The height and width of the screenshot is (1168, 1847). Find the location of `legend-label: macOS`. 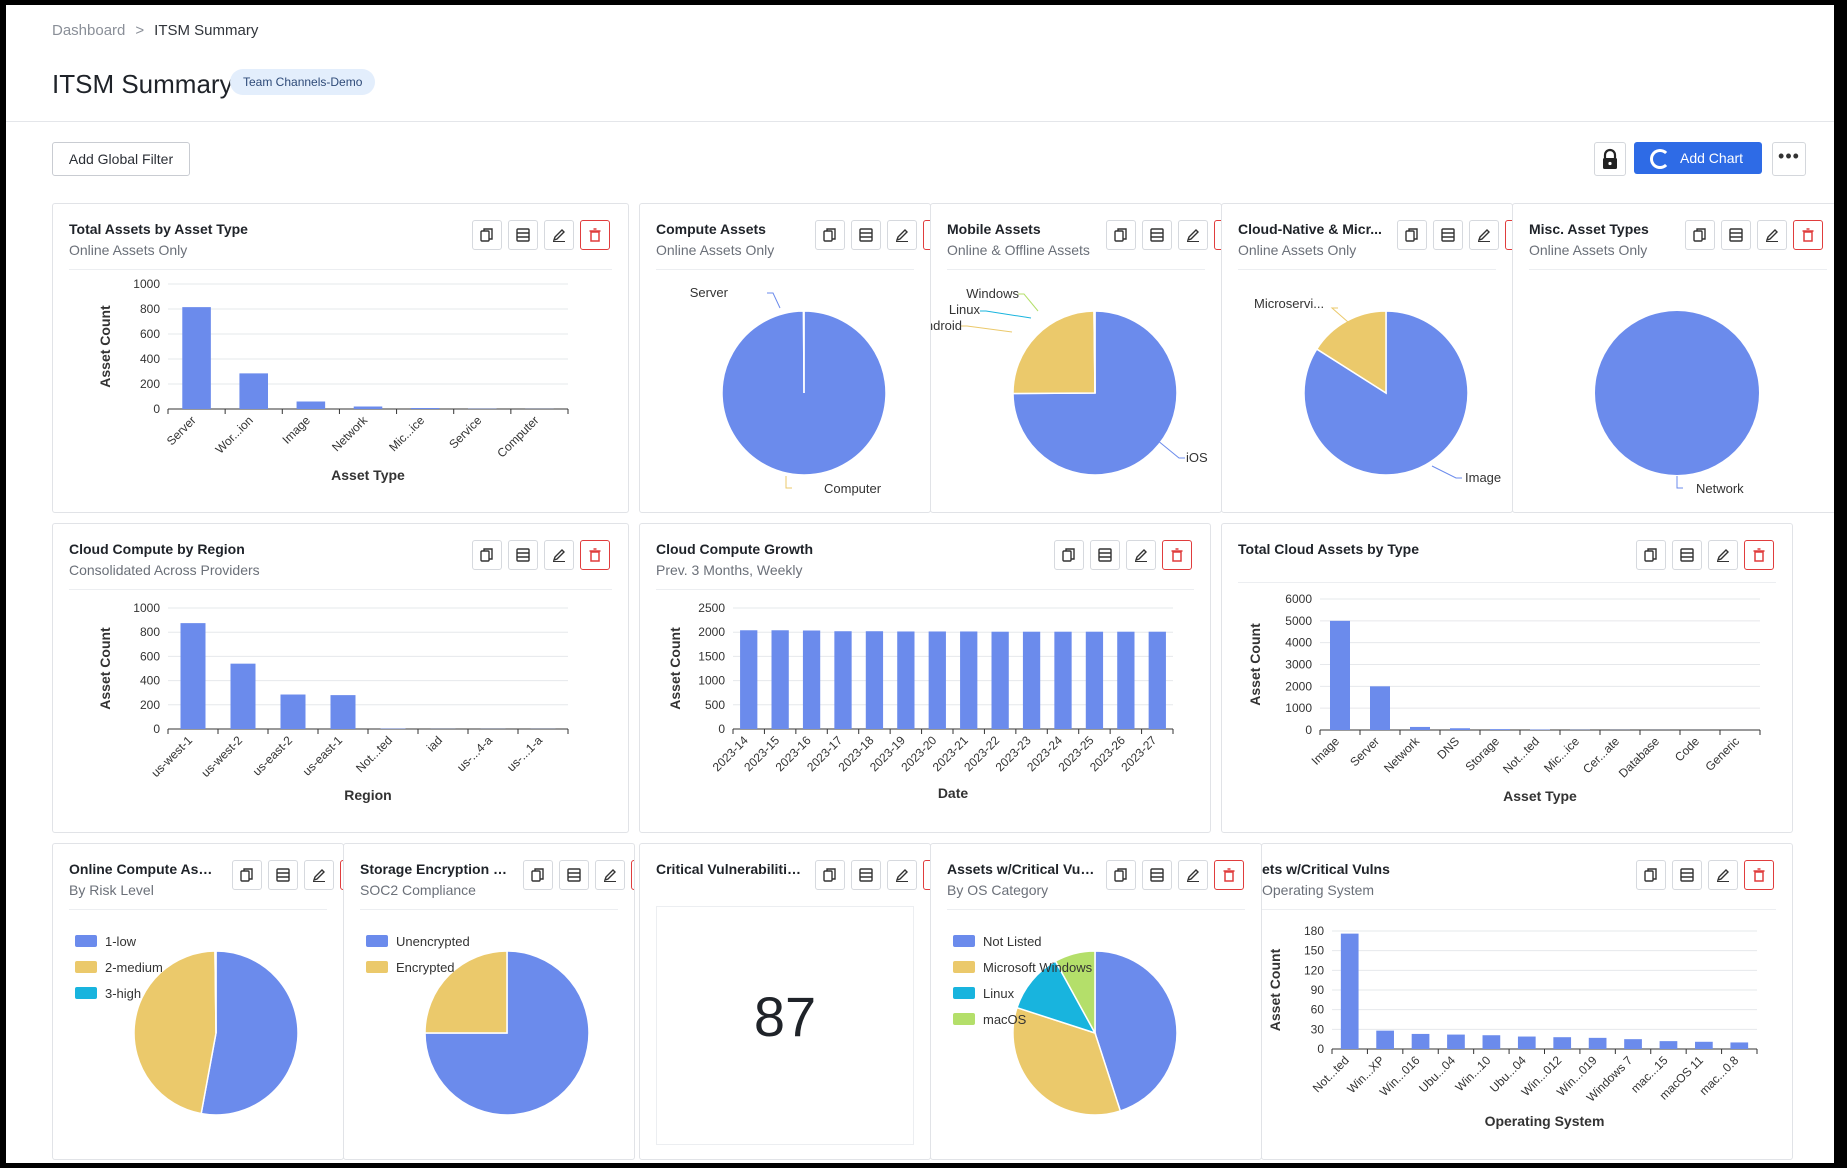

legend-label: macOS is located at coordinates (1005, 1019).